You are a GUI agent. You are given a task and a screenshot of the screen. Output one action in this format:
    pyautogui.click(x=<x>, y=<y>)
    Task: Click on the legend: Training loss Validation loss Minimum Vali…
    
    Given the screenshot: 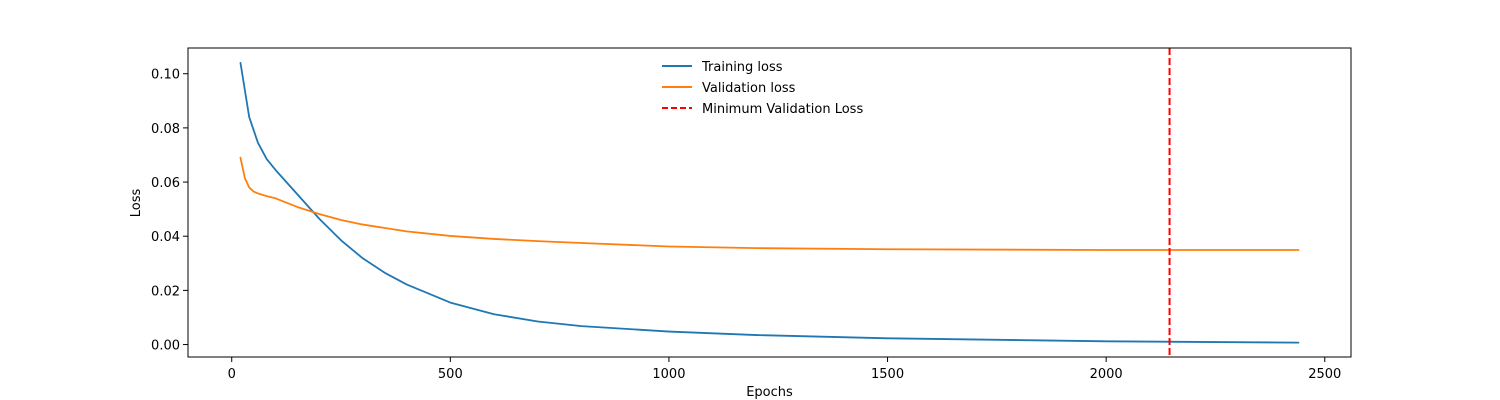 What is the action you would take?
    pyautogui.click(x=762, y=88)
    